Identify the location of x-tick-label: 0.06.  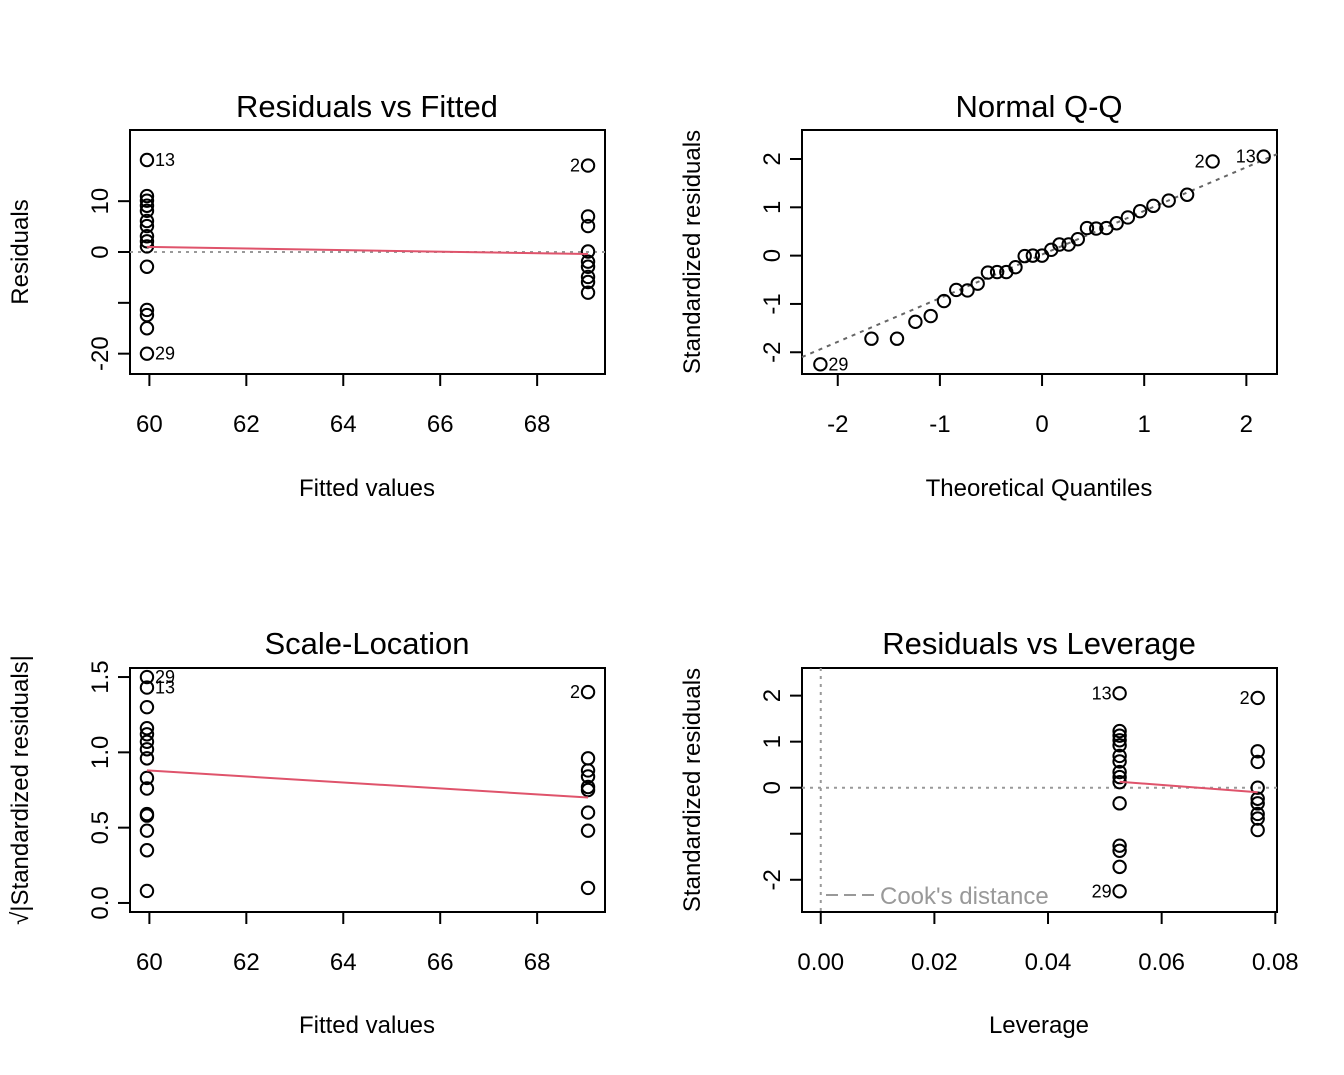
(1161, 962).